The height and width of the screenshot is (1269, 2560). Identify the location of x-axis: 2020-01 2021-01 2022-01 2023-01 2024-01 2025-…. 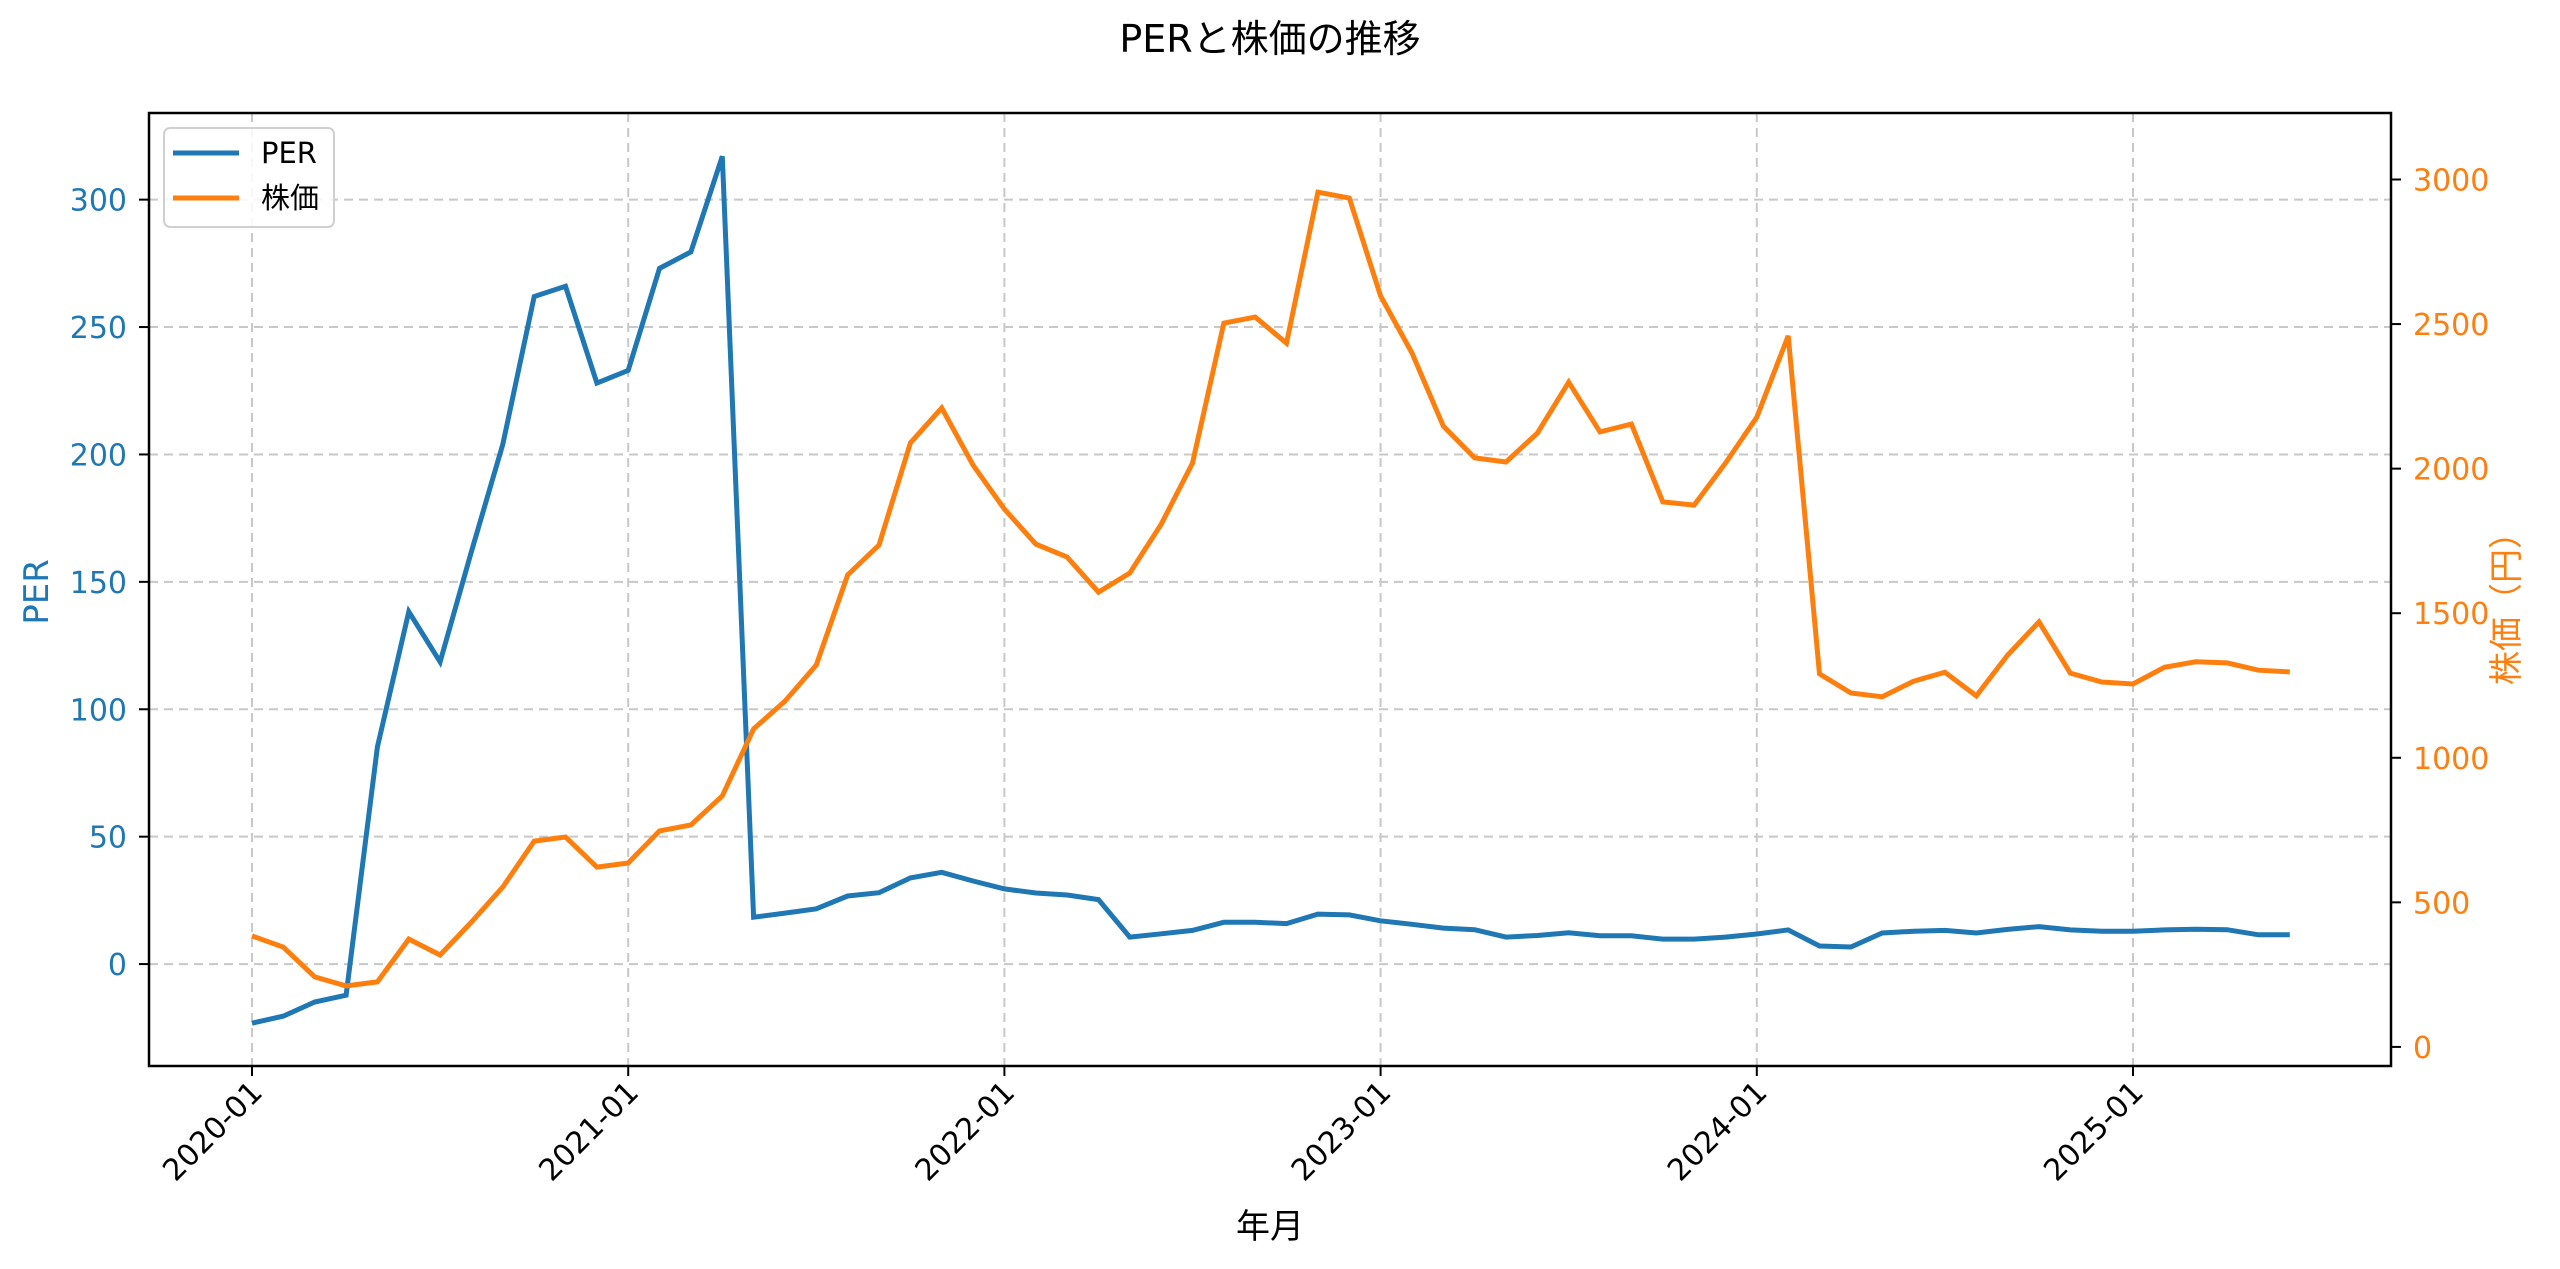
(1153, 1127).